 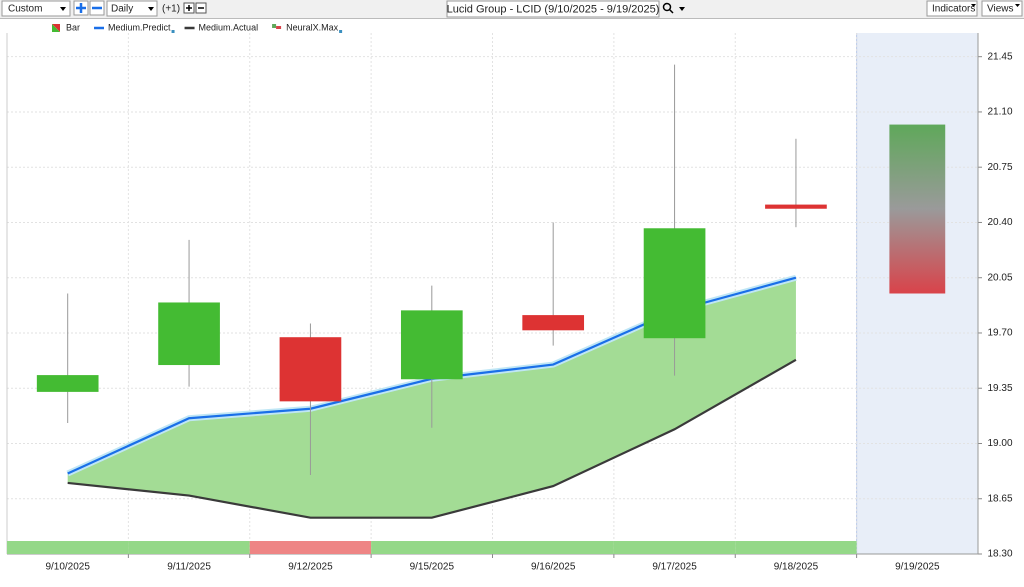 I want to click on views-text: Views, so click(x=1000, y=9).